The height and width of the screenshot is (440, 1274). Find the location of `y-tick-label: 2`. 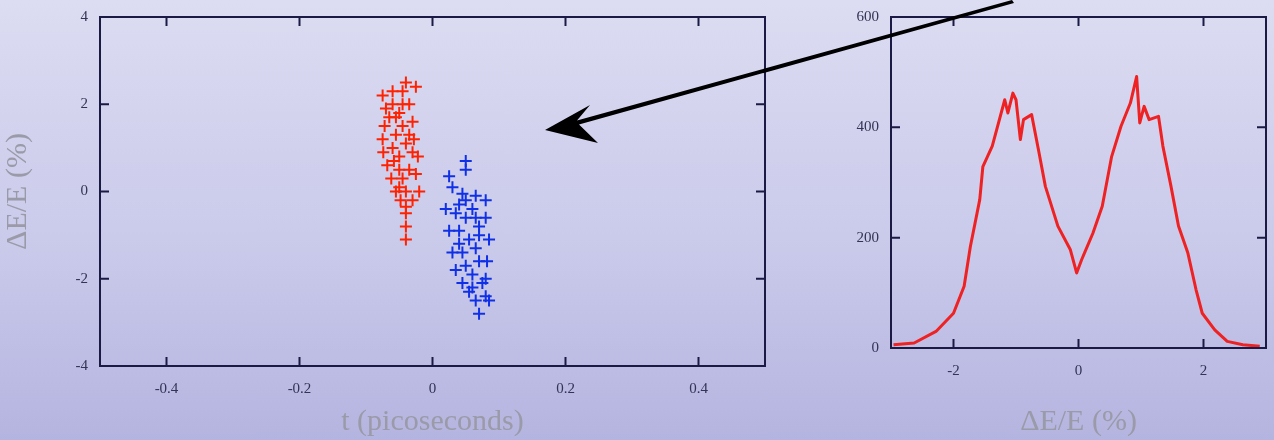

y-tick-label: 2 is located at coordinates (84, 103).